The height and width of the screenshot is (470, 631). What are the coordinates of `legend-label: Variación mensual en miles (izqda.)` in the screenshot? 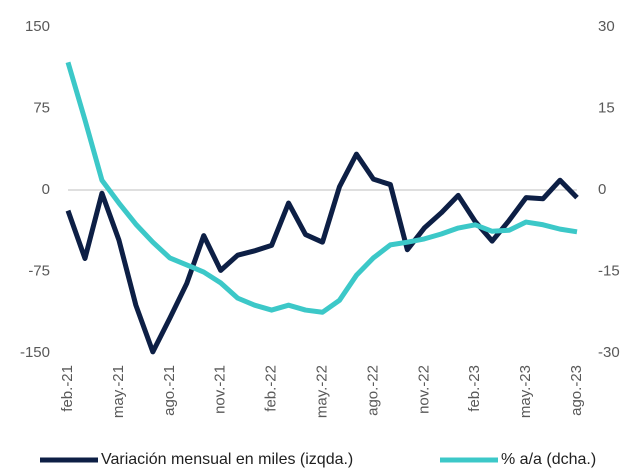 It's located at (227, 459).